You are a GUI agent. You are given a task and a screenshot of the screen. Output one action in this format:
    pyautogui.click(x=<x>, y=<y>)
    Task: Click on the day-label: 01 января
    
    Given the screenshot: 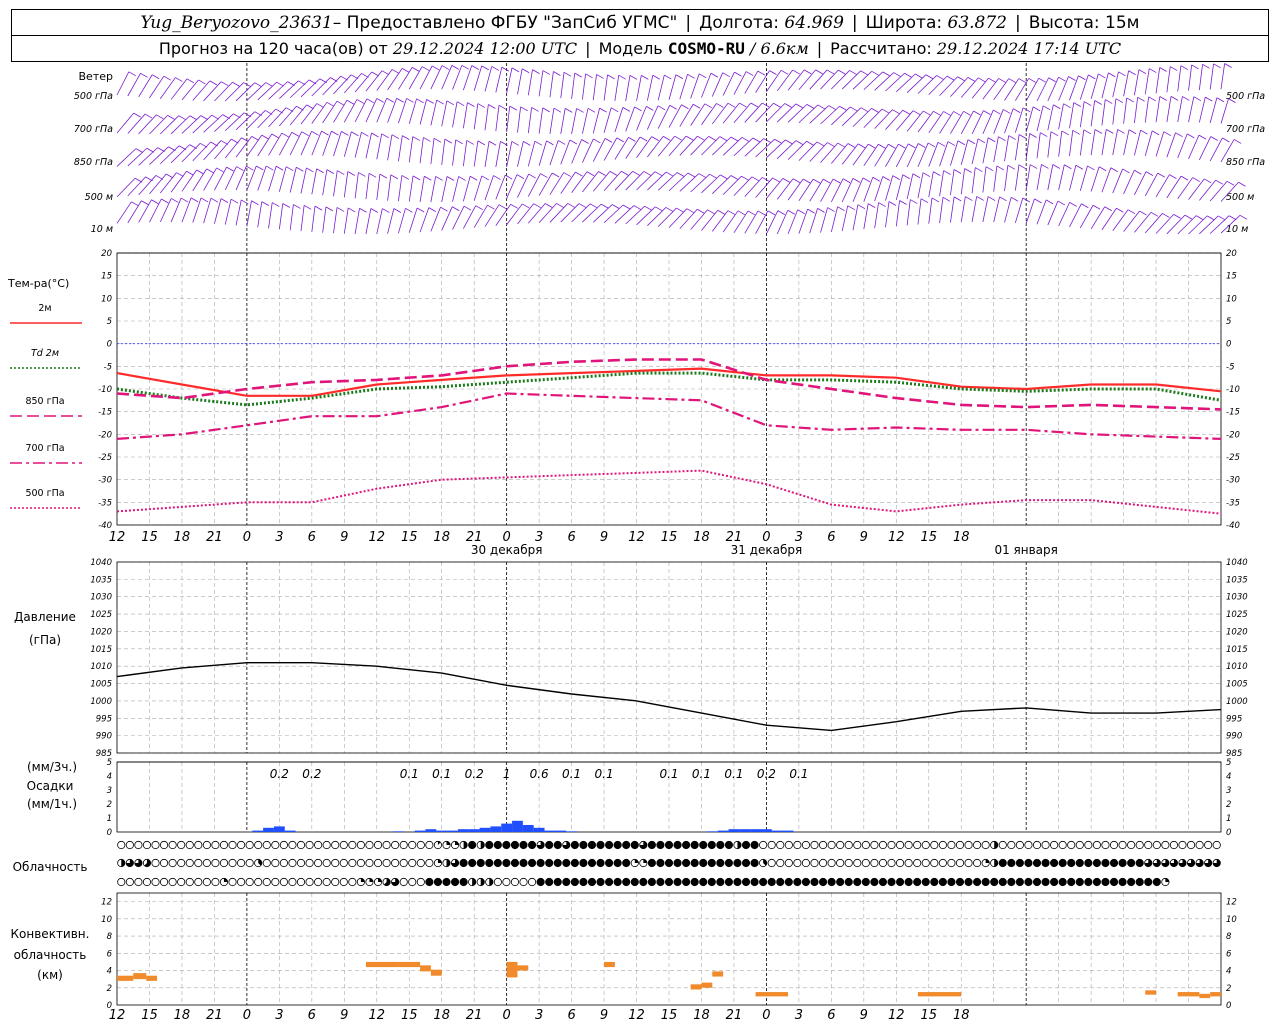 What is the action you would take?
    pyautogui.click(x=1025, y=550)
    